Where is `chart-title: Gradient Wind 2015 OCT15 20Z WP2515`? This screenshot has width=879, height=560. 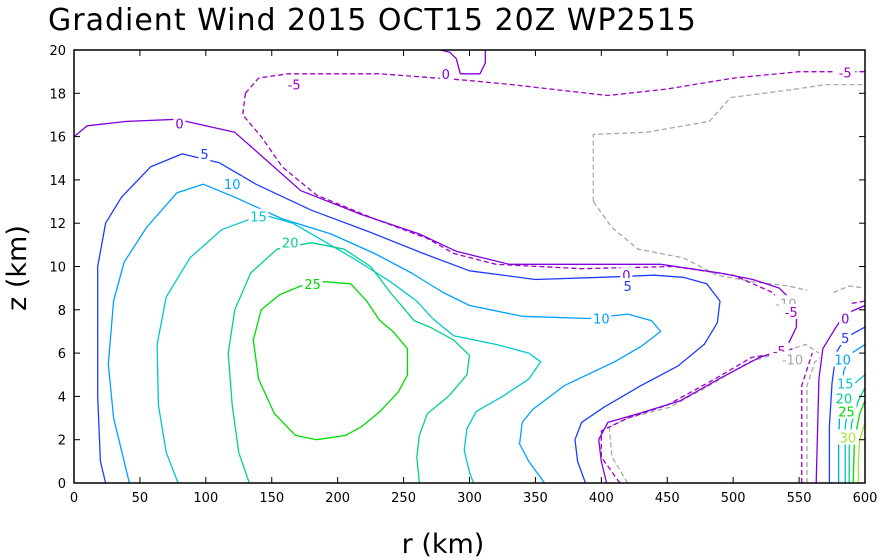 chart-title: Gradient Wind 2015 OCT15 20Z WP2515 is located at coordinates (372, 20).